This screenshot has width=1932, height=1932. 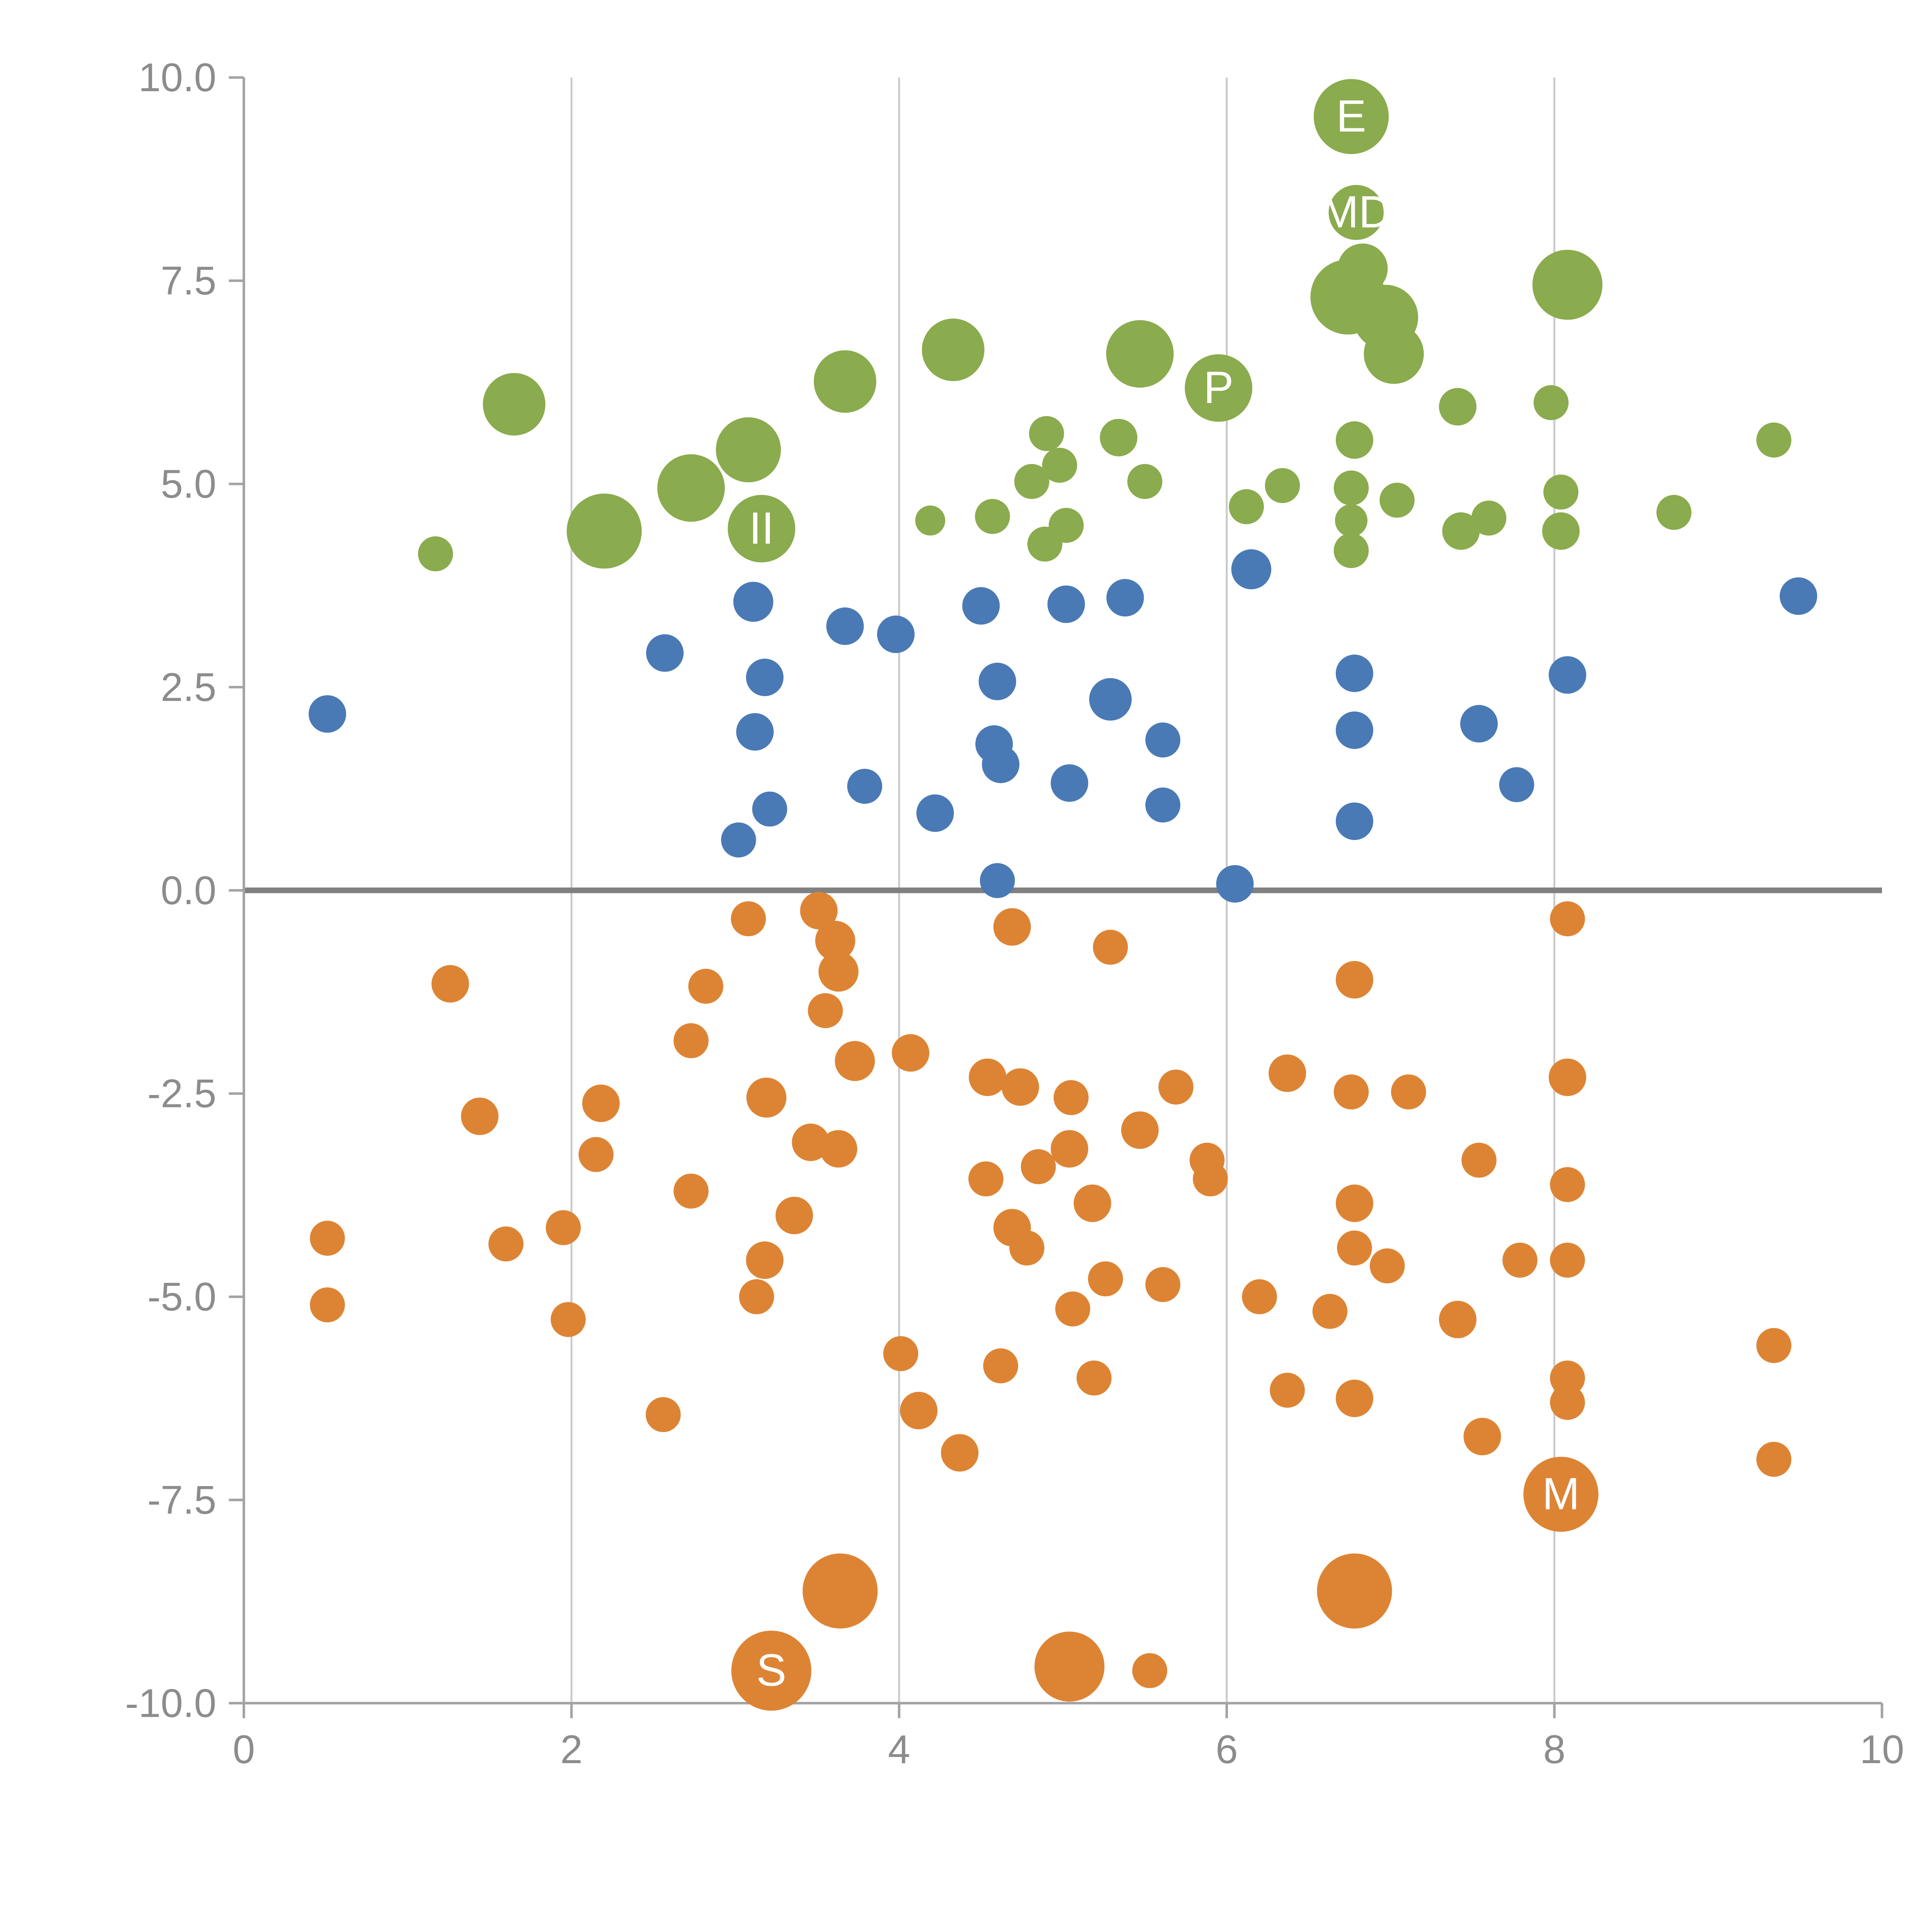 What do you see at coordinates (182, 1093) in the screenshot?
I see `y-tick-label: -2.5` at bounding box center [182, 1093].